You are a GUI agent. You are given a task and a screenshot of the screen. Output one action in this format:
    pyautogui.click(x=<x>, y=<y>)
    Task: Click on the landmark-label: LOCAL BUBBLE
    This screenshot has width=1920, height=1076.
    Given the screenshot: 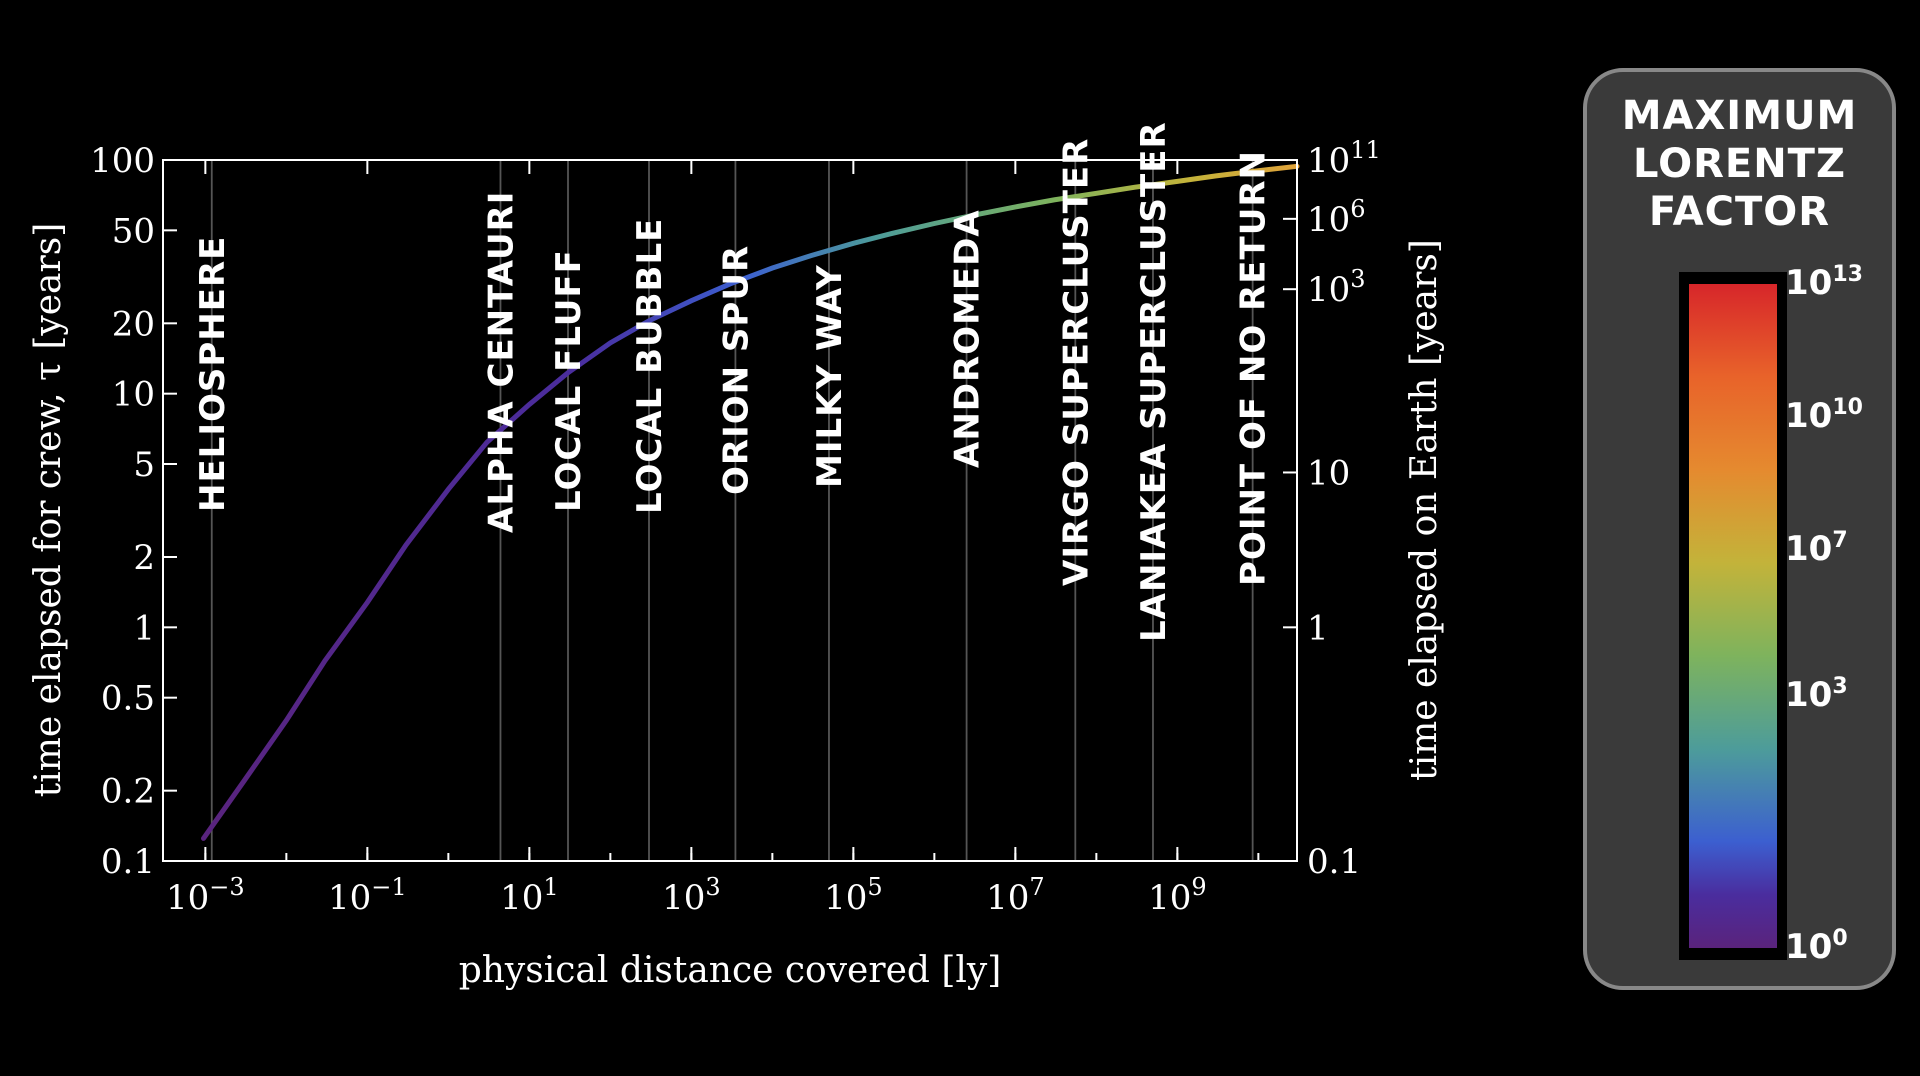 What is the action you would take?
    pyautogui.click(x=650, y=366)
    